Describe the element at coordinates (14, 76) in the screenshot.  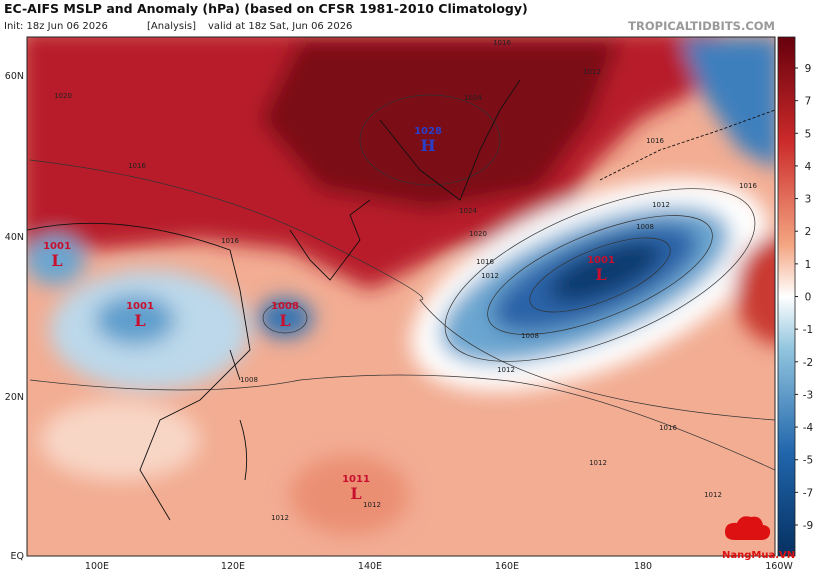
I see `latitude-label: 60N` at that location.